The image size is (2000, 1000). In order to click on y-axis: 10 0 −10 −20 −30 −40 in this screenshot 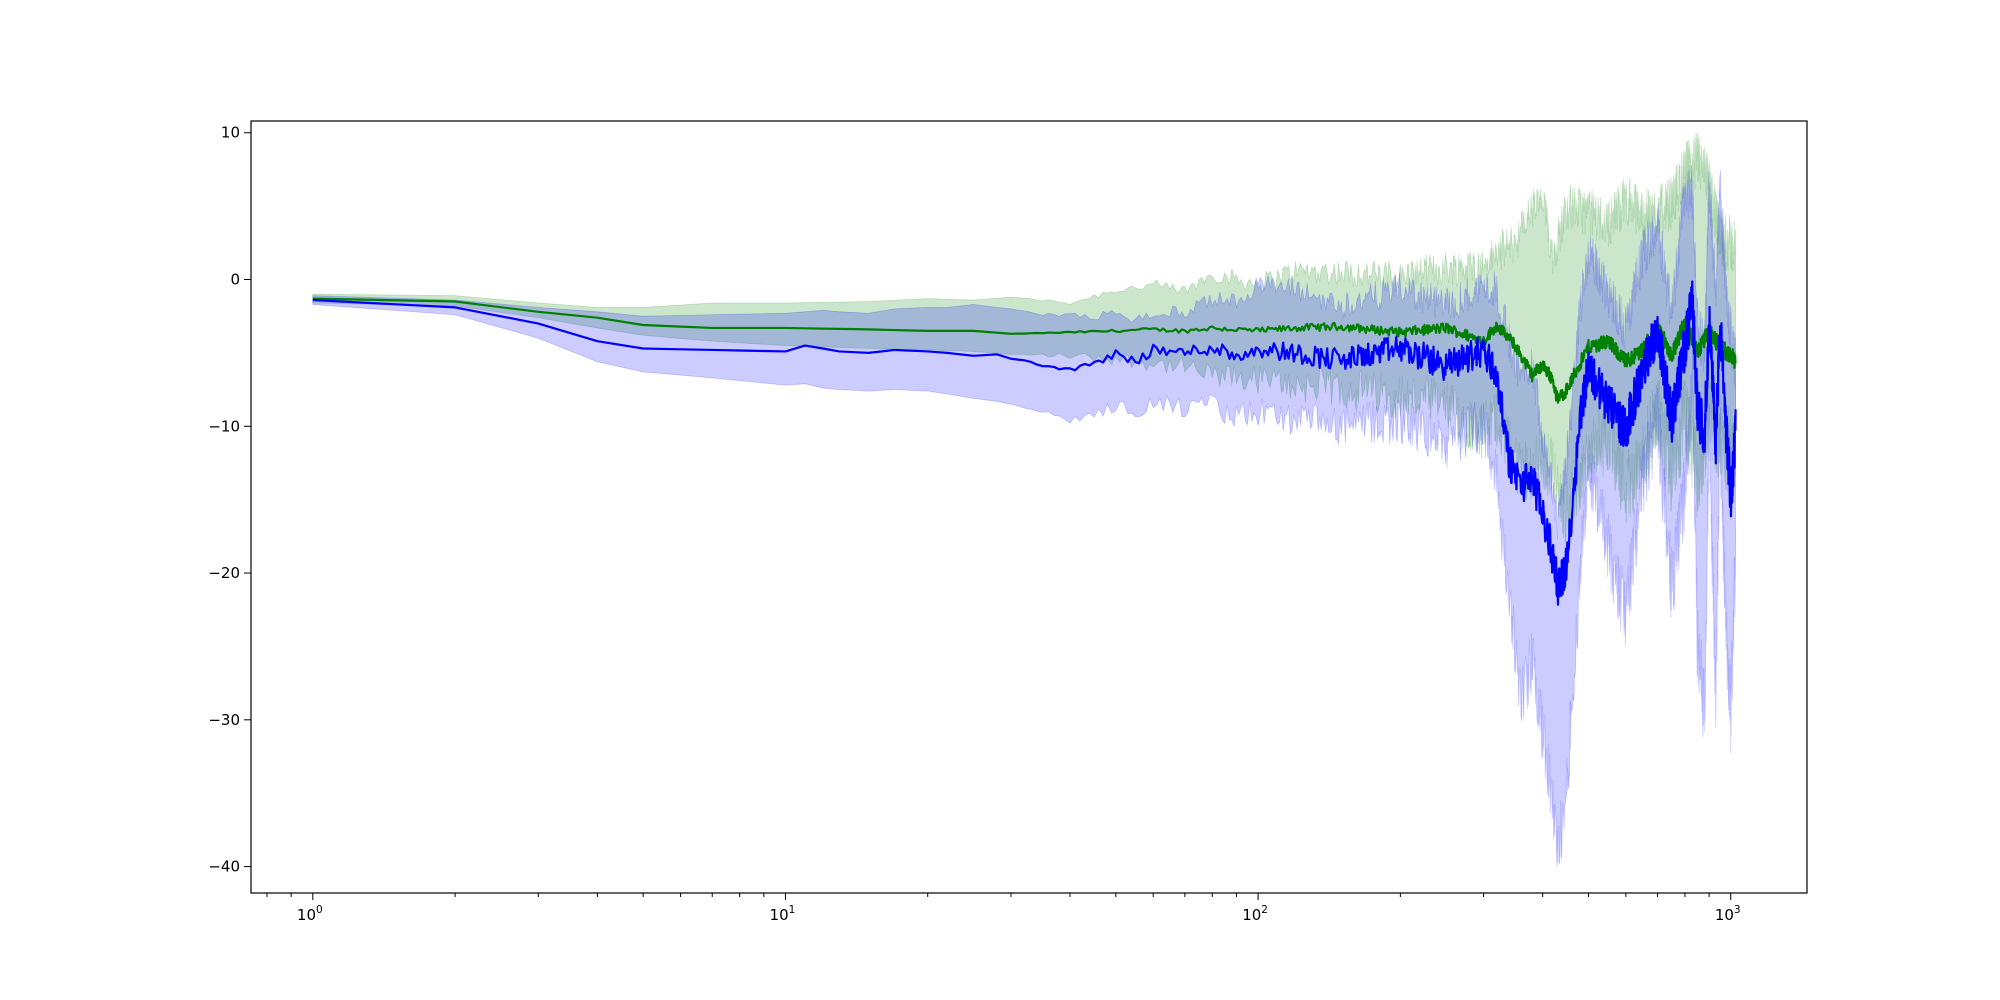, I will do `click(229, 500)`.